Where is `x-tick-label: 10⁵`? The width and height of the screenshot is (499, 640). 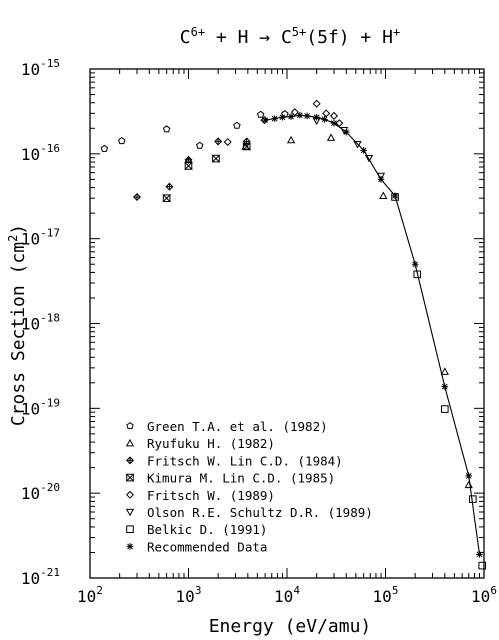
x-tick-label: 10⁵ is located at coordinates (386, 595).